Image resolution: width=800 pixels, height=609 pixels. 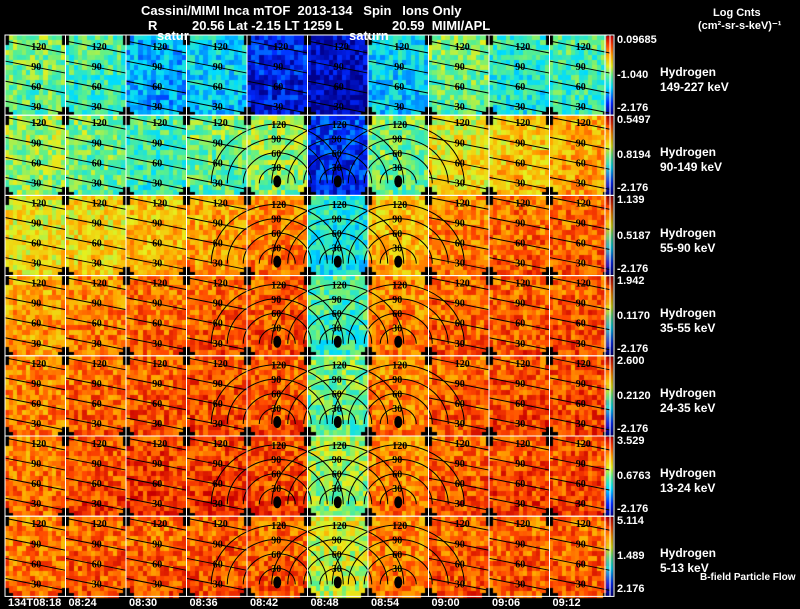 I want to click on r-label: R, so click(x=153, y=25).